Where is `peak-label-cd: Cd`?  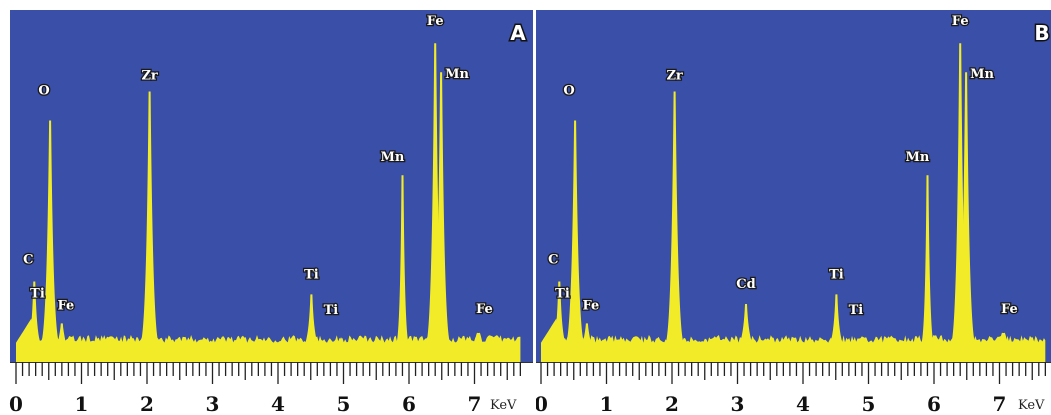 peak-label-cd: Cd is located at coordinates (745, 284).